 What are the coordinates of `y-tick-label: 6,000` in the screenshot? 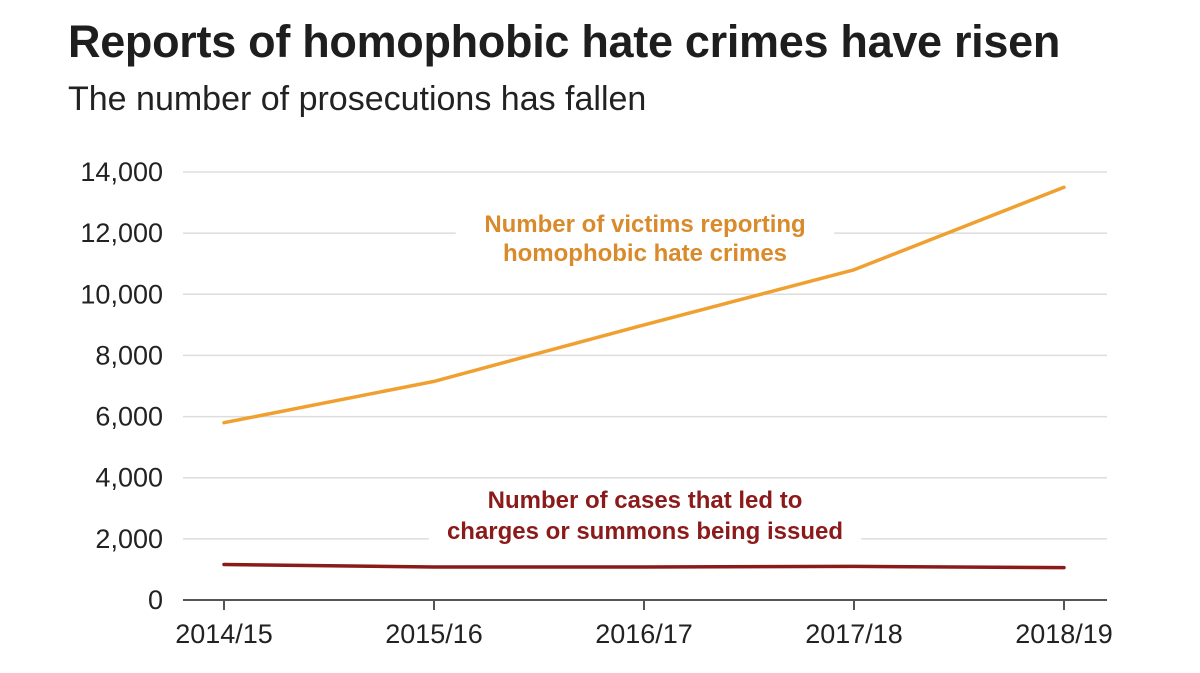 It's located at (129, 417).